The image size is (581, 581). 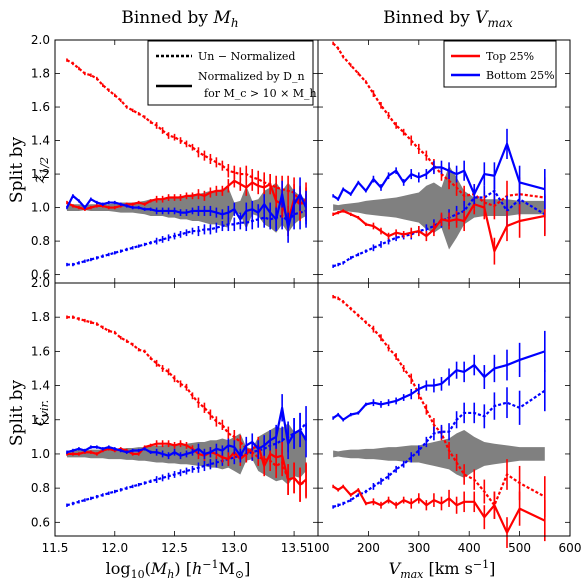 What do you see at coordinates (174, 548) in the screenshot?
I see `x-tick-label: 12.5` at bounding box center [174, 548].